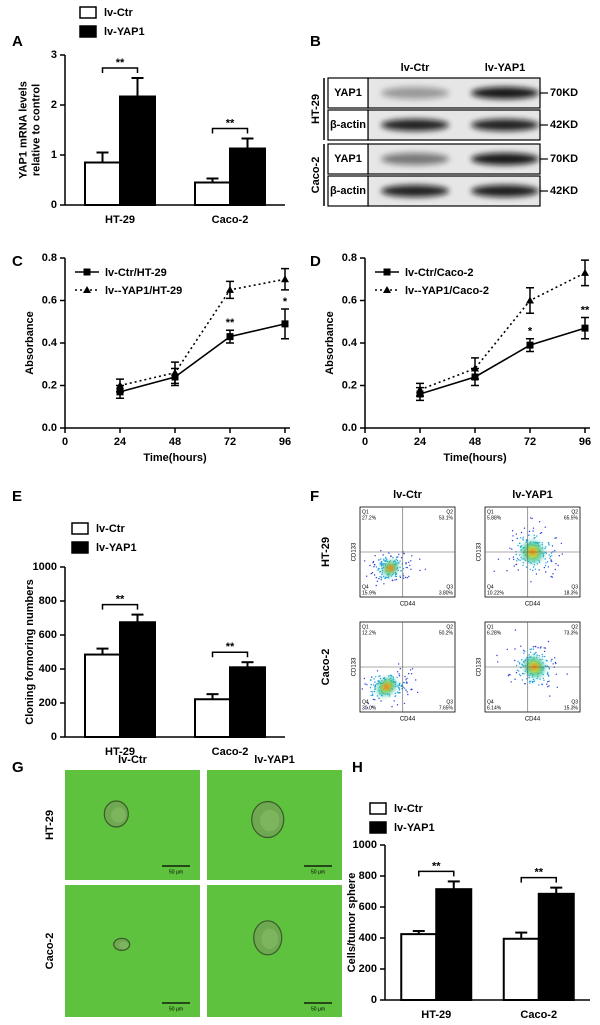 The width and height of the screenshot is (600, 1025). Describe the element at coordinates (49, 258) in the screenshot. I see `y-tick-label: 0.8` at that location.